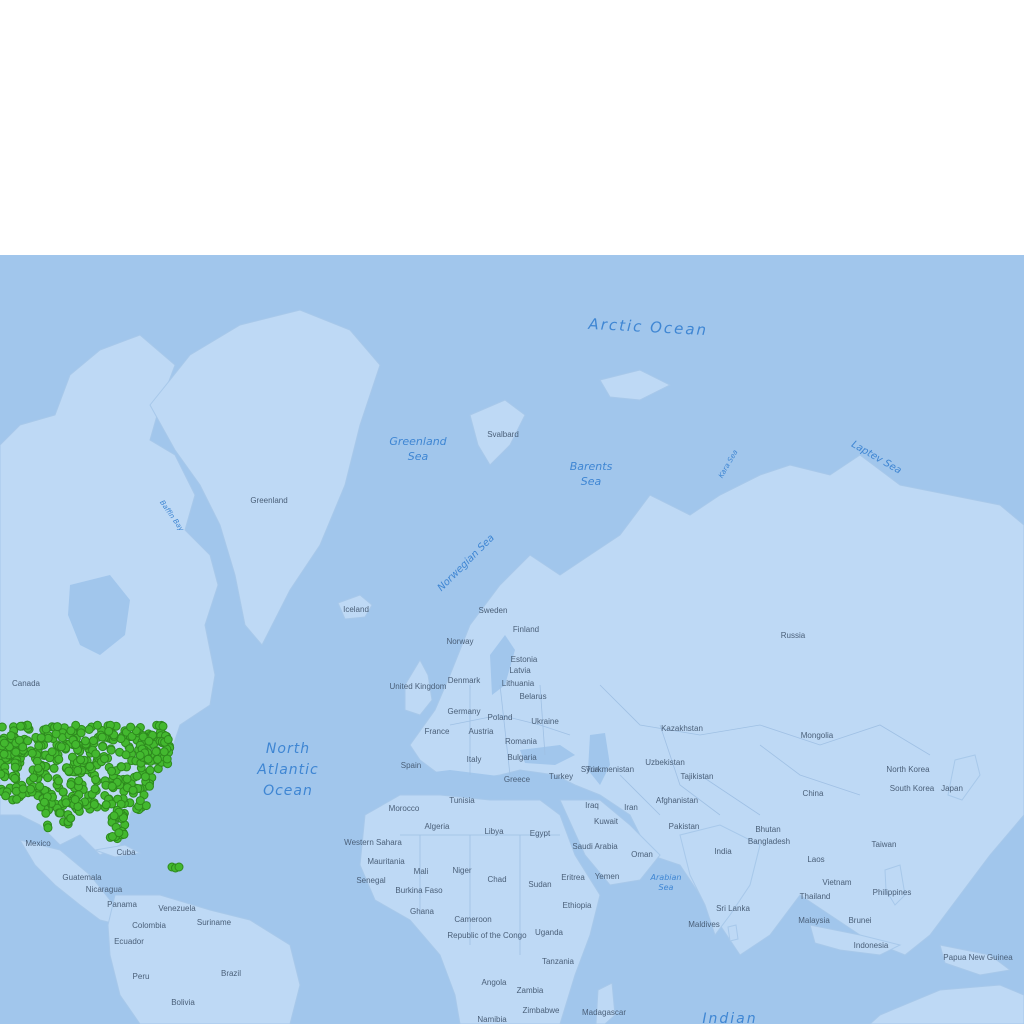  What do you see at coordinates (129, 941) in the screenshot?
I see `country-label: Ecuador` at bounding box center [129, 941].